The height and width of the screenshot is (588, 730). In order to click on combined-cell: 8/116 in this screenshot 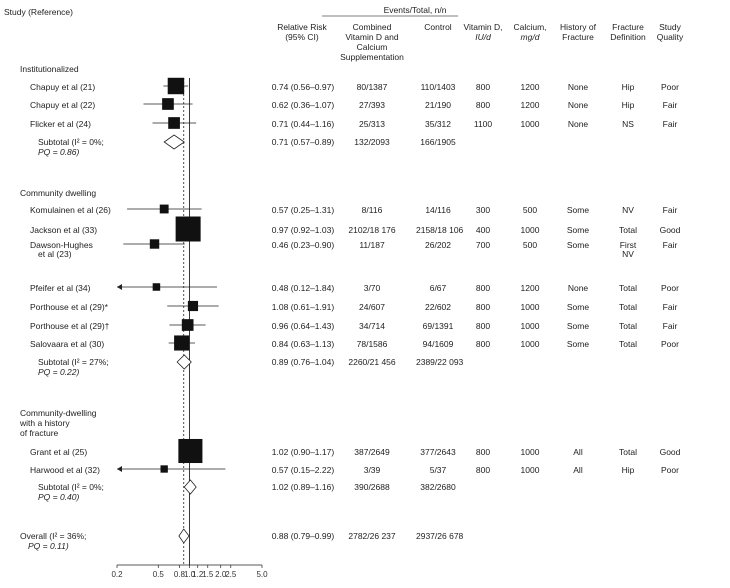, I will do `click(372, 210)`.